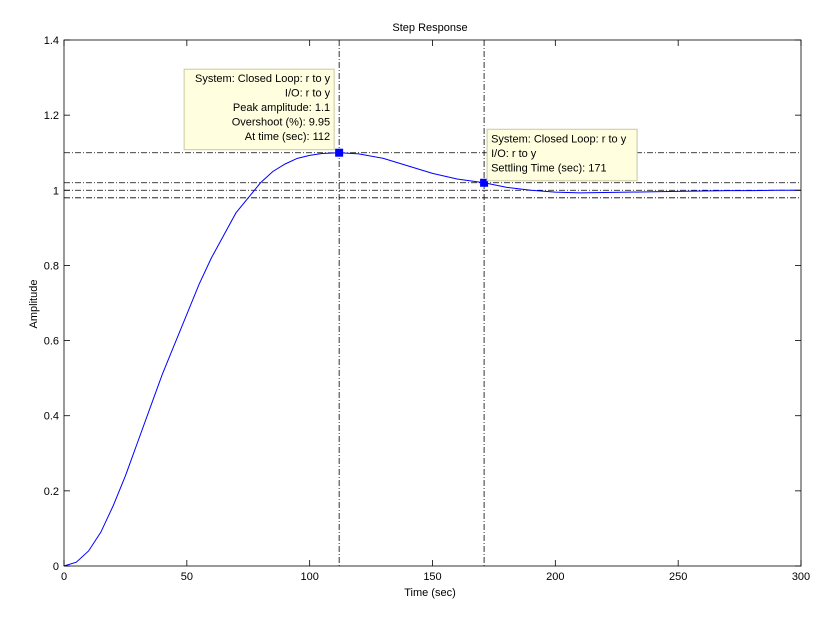  I want to click on y-axis-label: Amplitude, so click(34, 304).